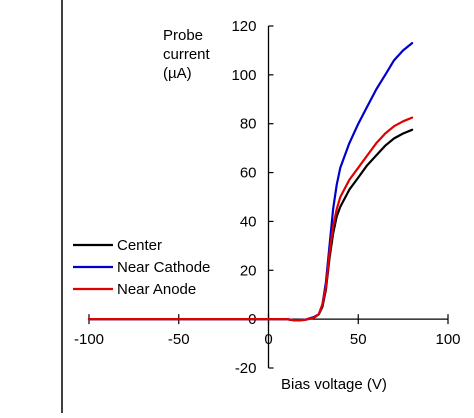  Describe the element at coordinates (183, 35) in the screenshot. I see `y-axis-title-line: Probe` at that location.